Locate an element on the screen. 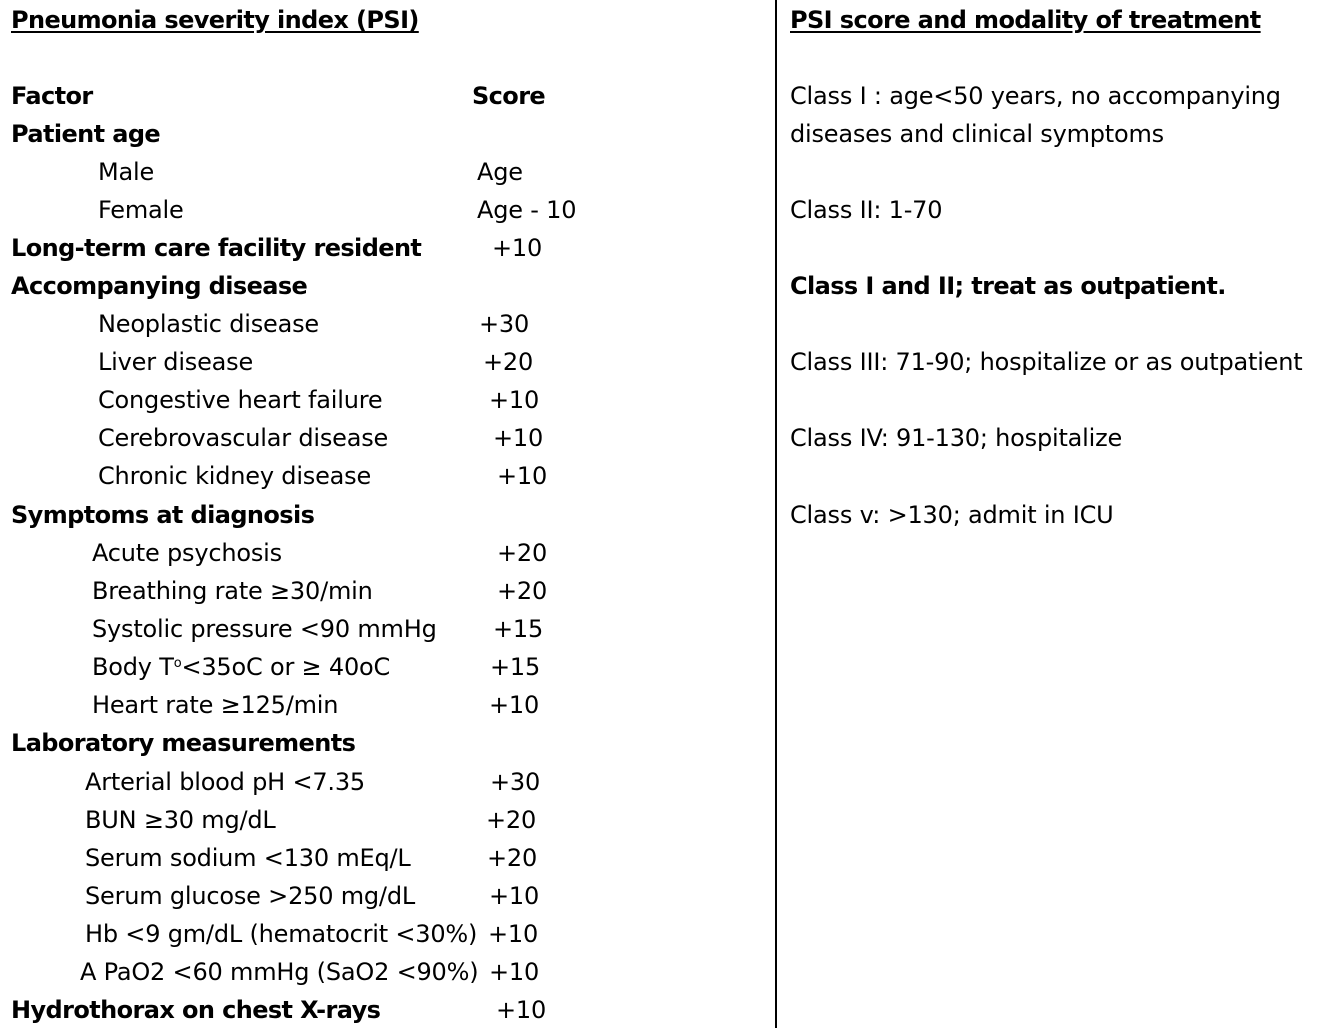  factor-label: Liver disease is located at coordinates (176, 362).